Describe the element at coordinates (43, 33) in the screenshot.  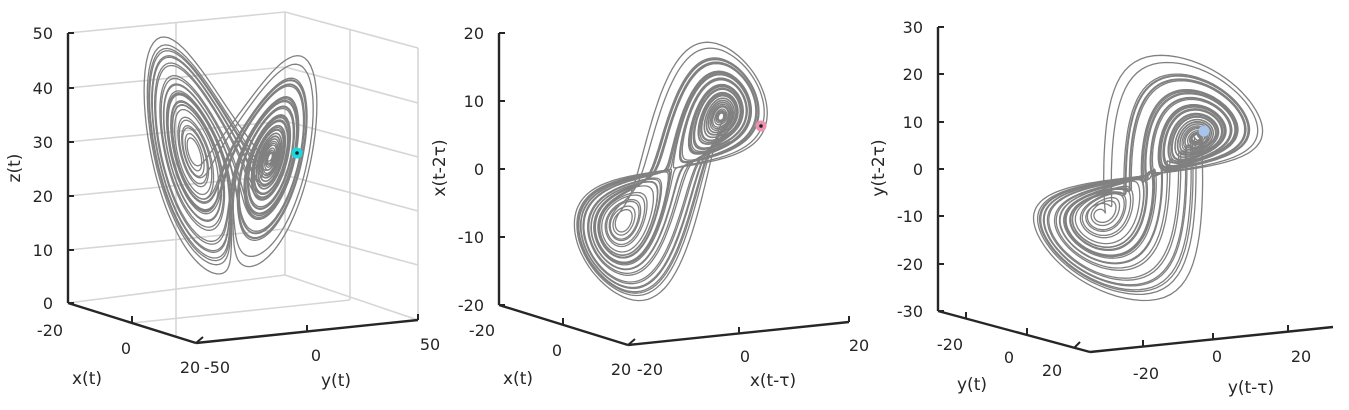
I see `panel-1-zticklabel-0: 50` at that location.